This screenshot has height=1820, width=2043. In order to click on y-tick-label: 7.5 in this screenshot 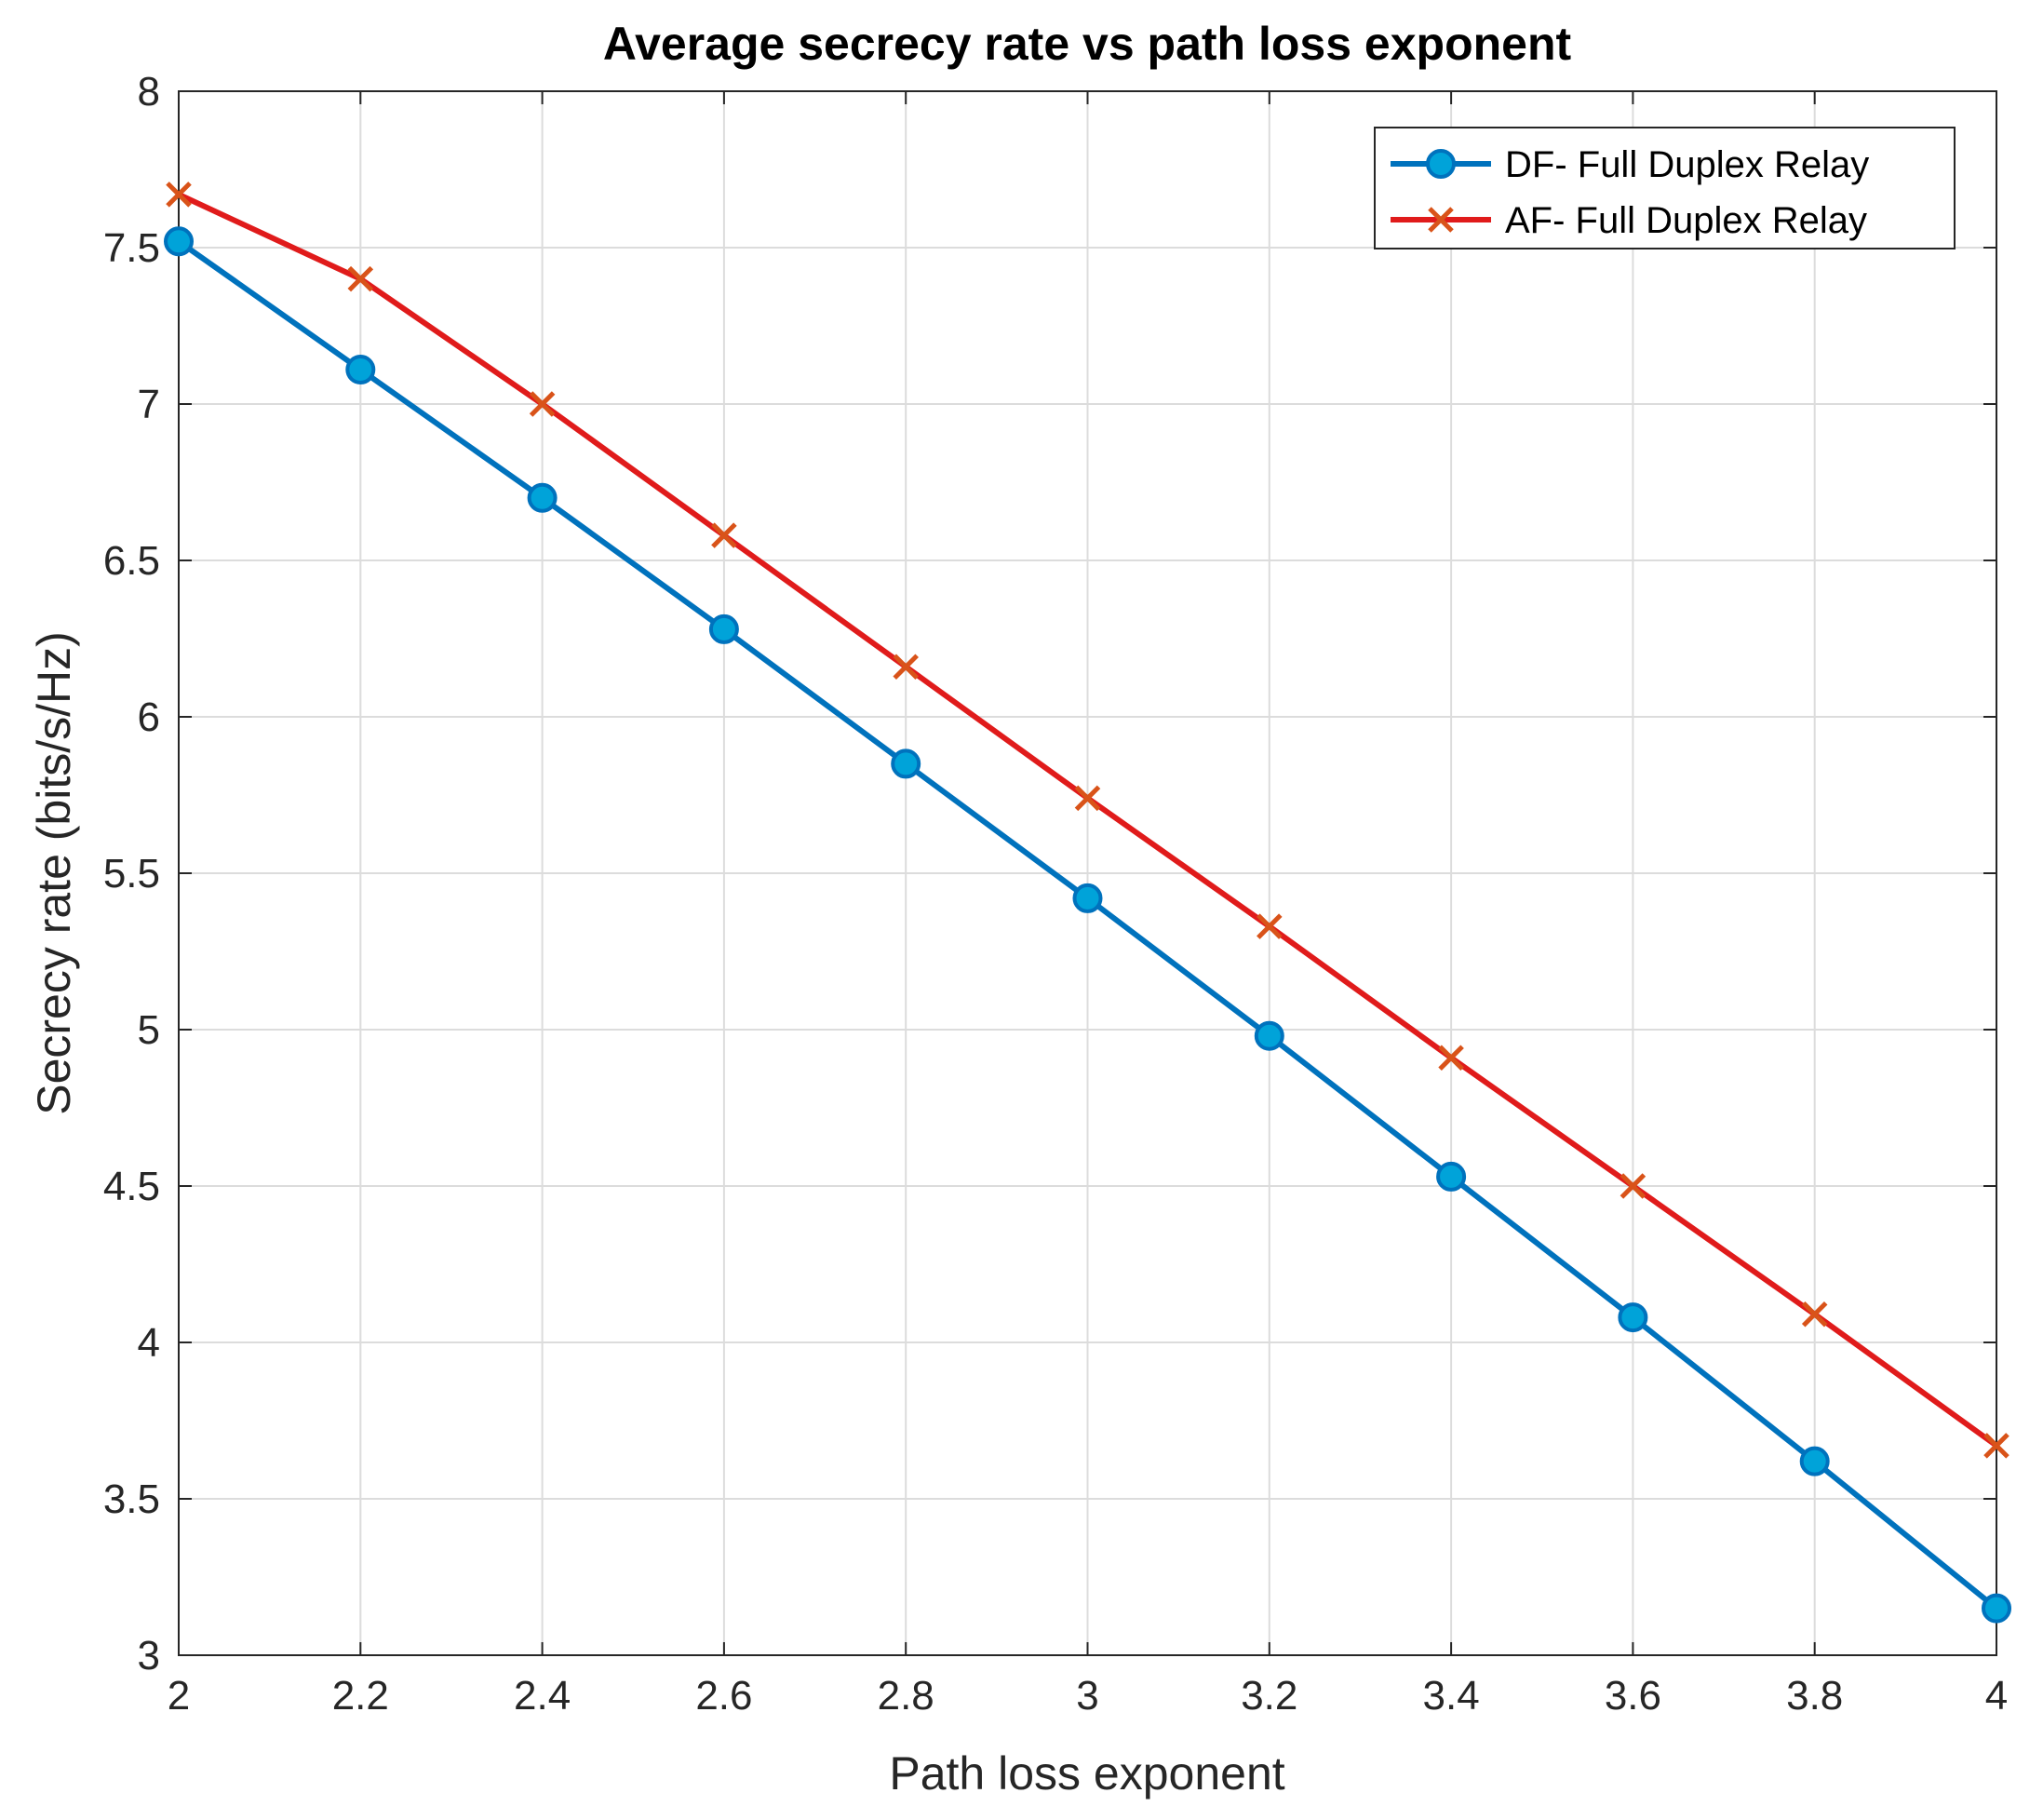, I will do `click(132, 248)`.